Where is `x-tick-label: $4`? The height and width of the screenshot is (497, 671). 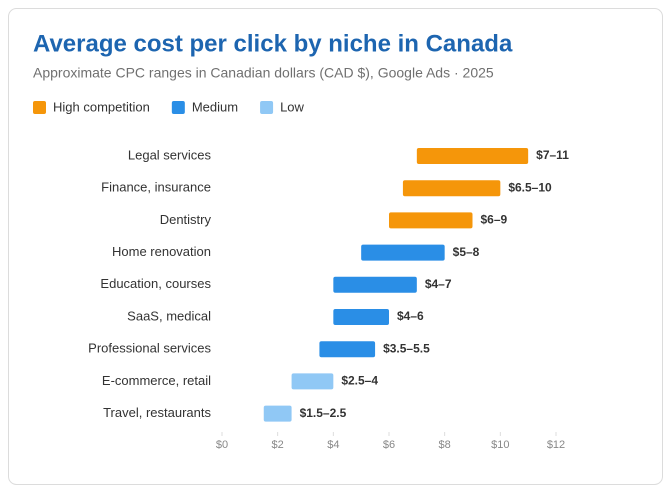
x-tick-label: $4 is located at coordinates (333, 445).